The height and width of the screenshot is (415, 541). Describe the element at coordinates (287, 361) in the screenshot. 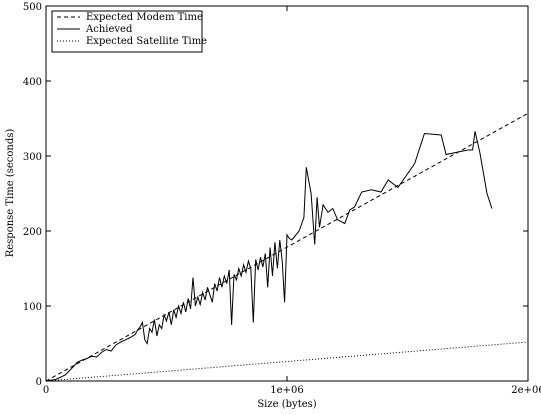

I see `series-line-expected-satellite-time` at that location.